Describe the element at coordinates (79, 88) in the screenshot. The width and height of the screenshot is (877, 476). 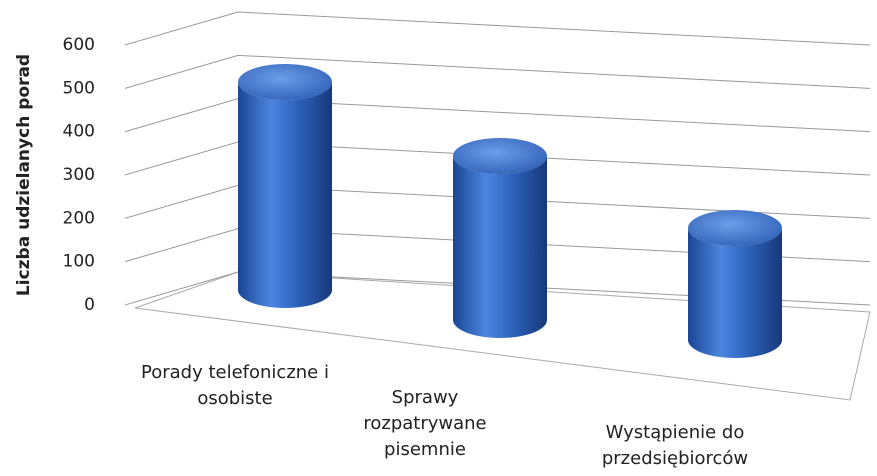
I see `y-tick-label: 500` at that location.